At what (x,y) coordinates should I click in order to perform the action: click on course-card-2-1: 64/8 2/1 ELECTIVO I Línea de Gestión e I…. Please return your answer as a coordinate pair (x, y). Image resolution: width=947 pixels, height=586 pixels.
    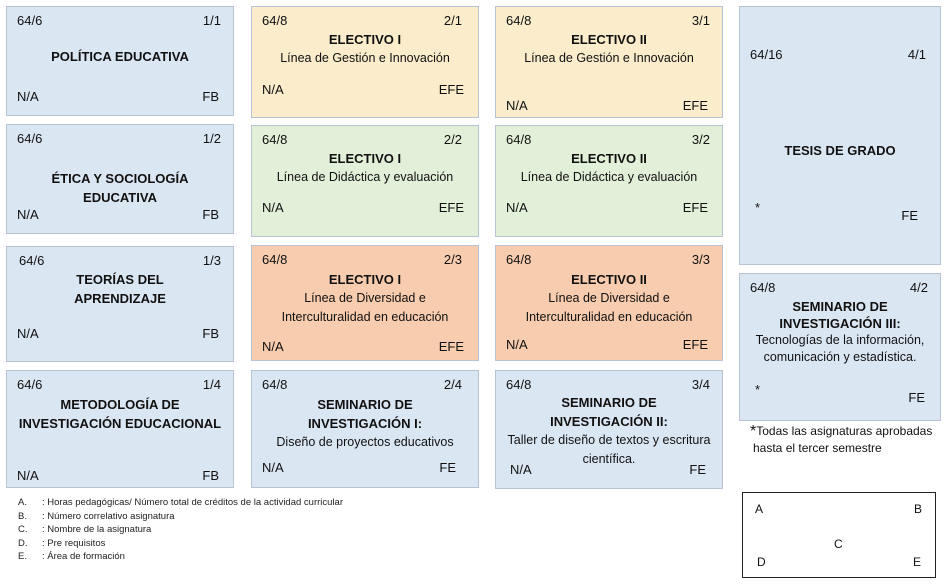
    Looking at the image, I should click on (365, 62).